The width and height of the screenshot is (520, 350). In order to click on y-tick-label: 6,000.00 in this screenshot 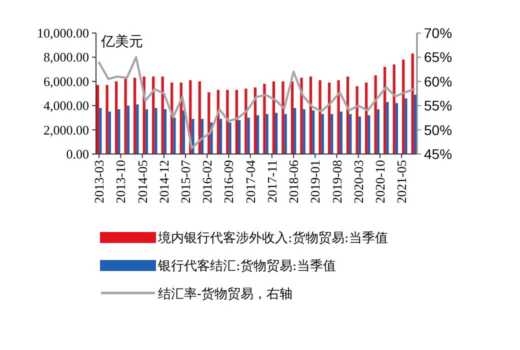, I will do `click(66, 81)`.